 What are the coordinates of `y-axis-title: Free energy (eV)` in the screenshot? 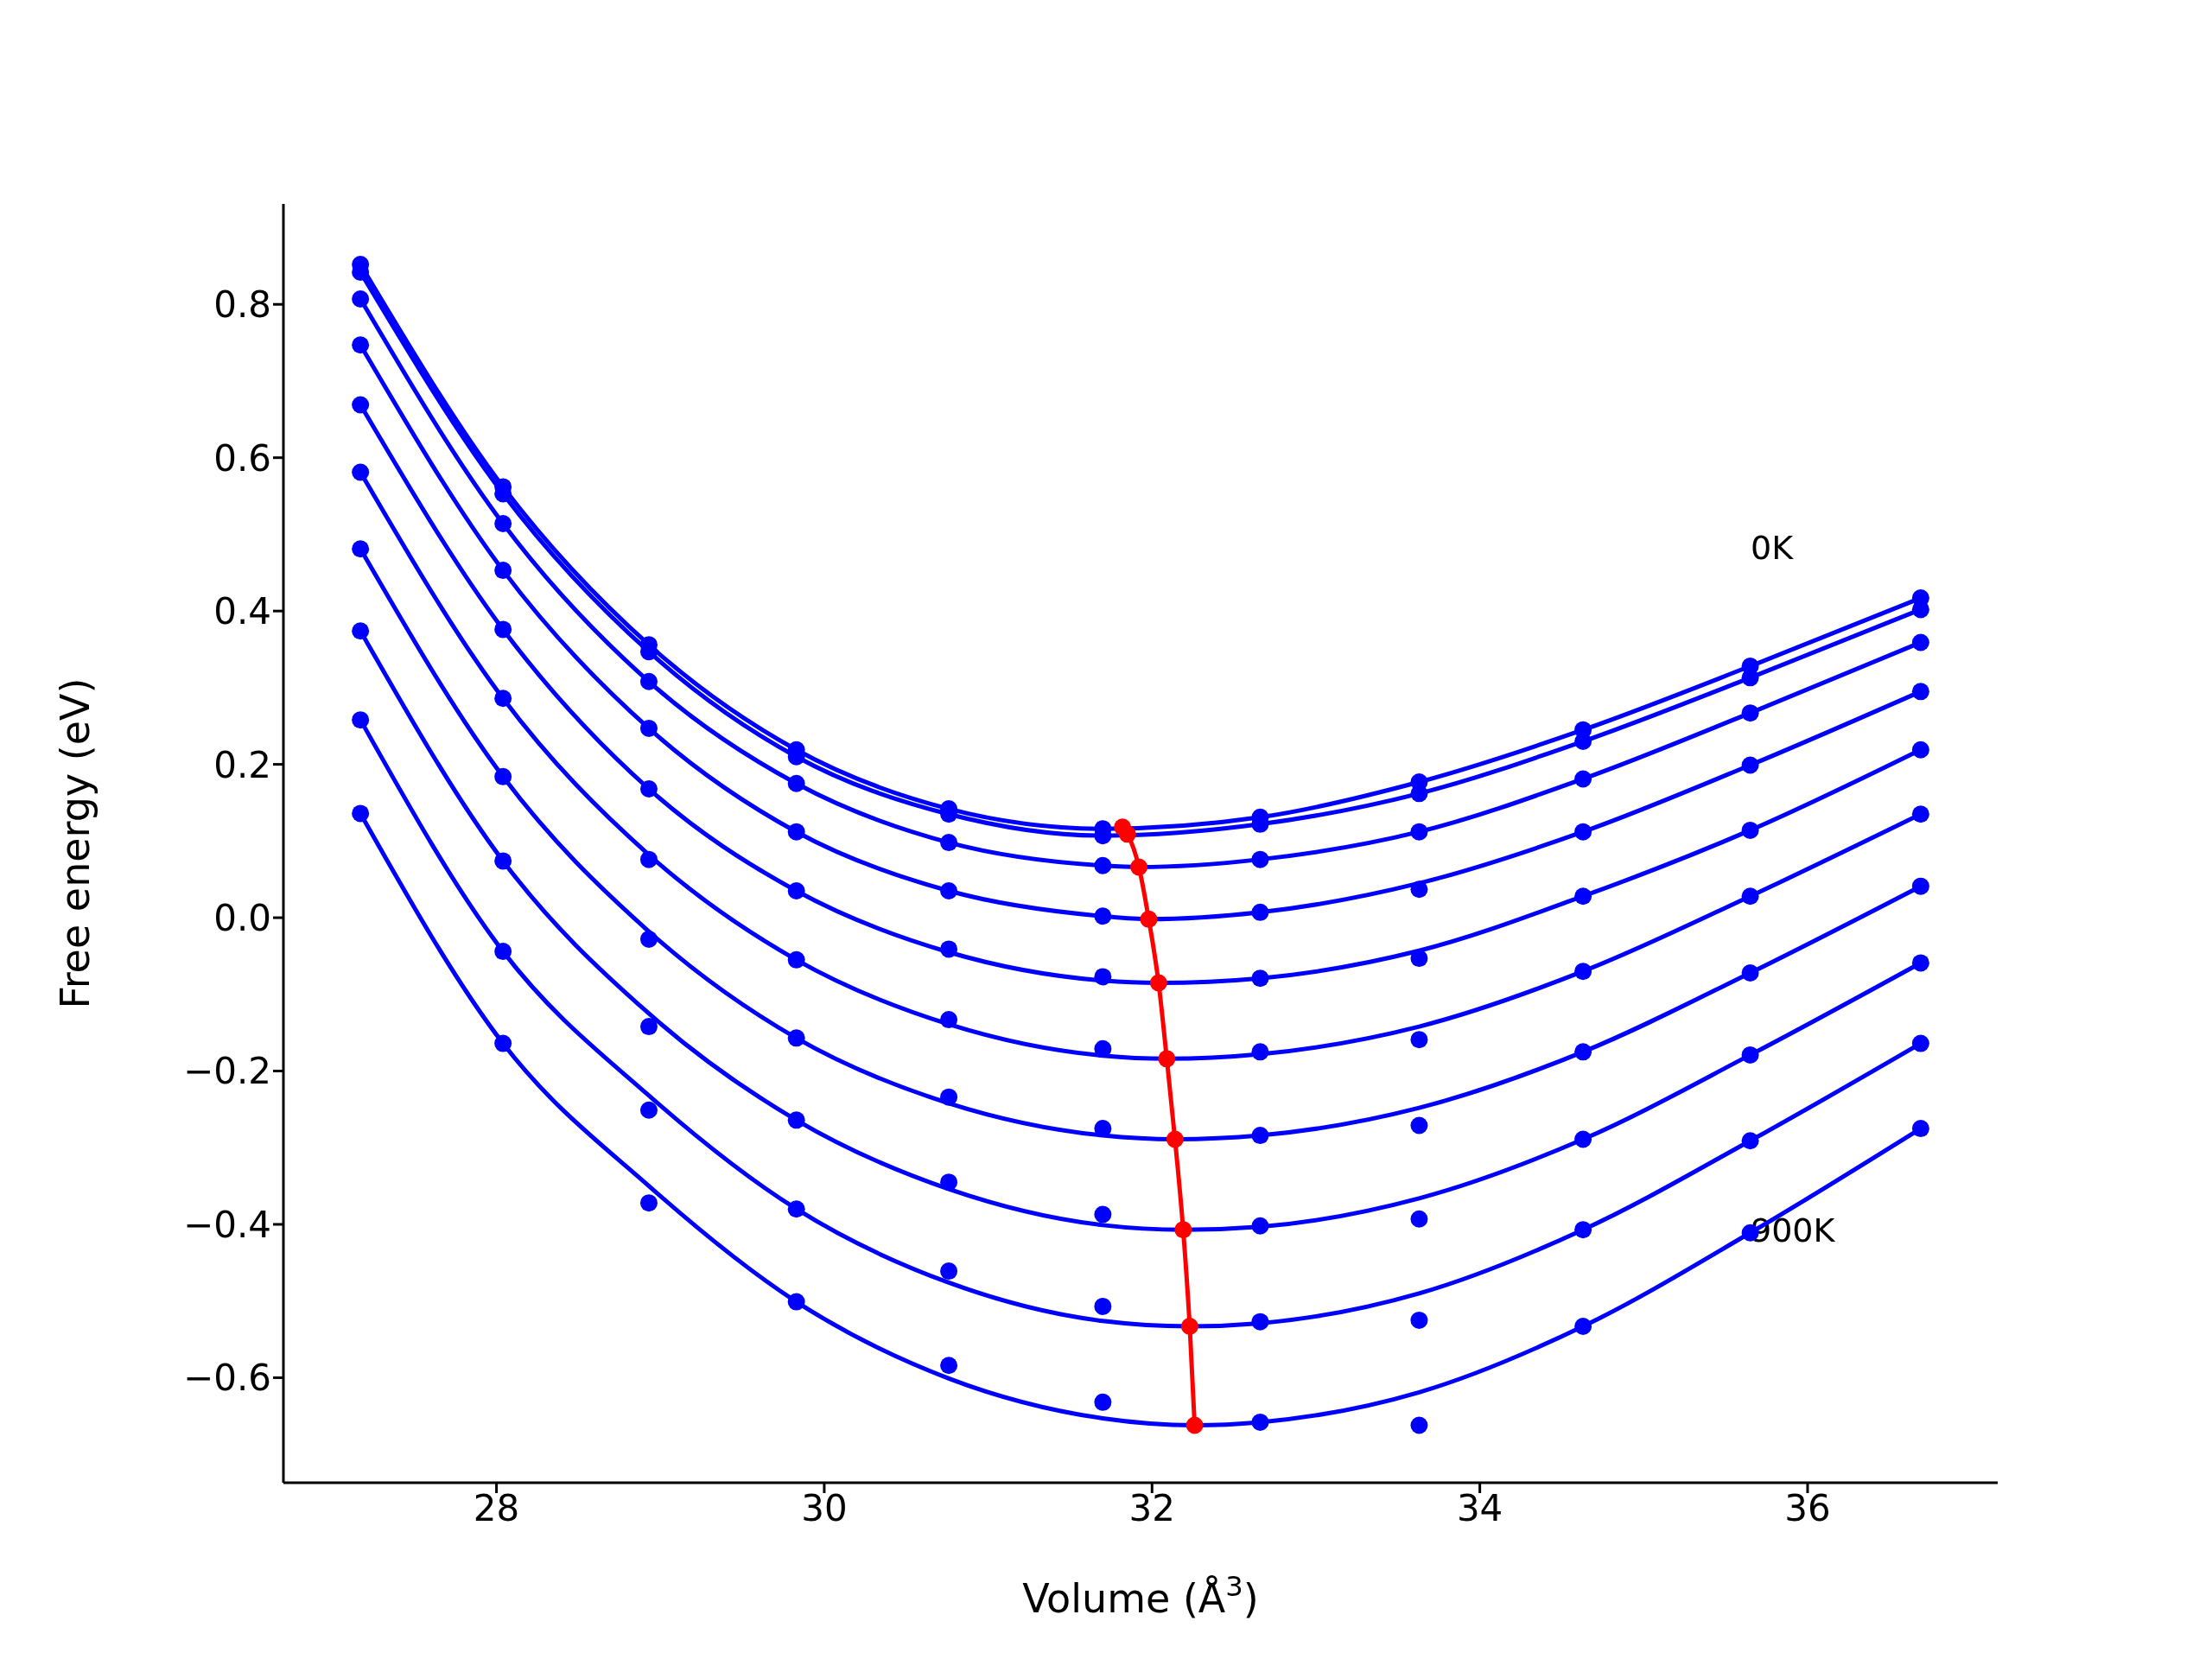 It's located at (75, 843).